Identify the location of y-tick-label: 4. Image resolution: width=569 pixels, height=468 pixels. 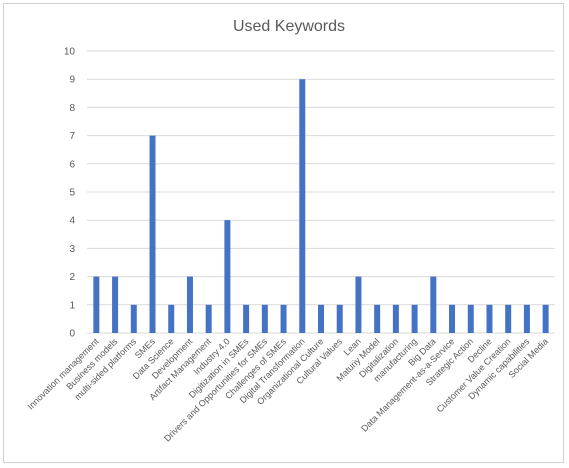
(72, 221).